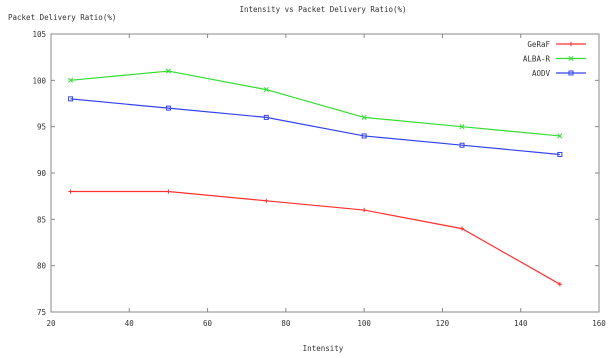 The width and height of the screenshot is (614, 358). I want to click on x-tick-label: 60, so click(208, 323).